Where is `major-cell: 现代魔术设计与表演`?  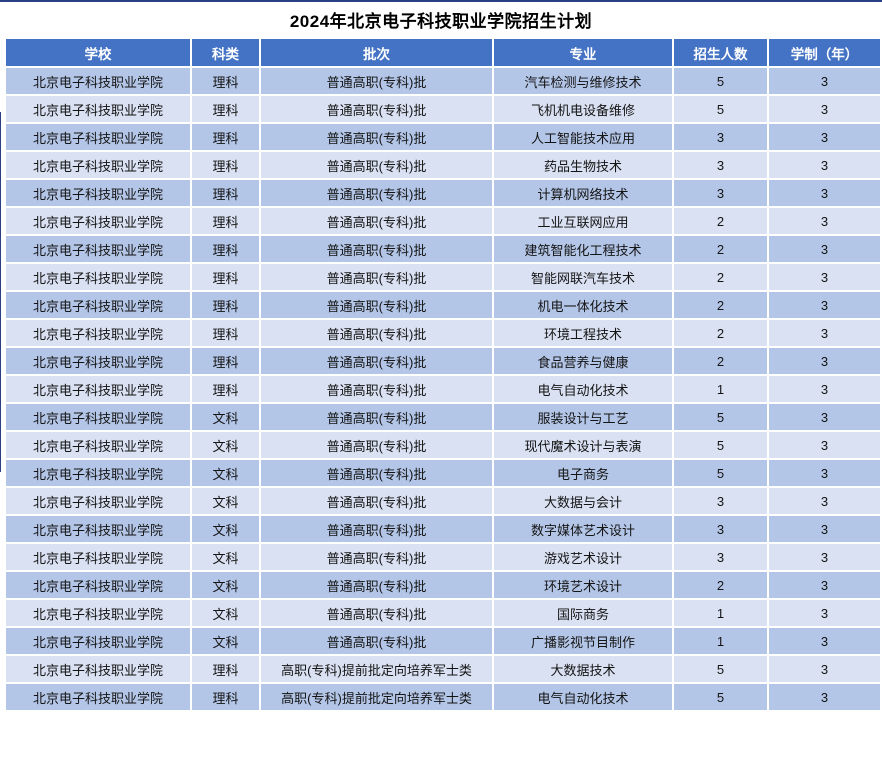
major-cell: 现代魔术设计与表演 is located at coordinates (583, 445).